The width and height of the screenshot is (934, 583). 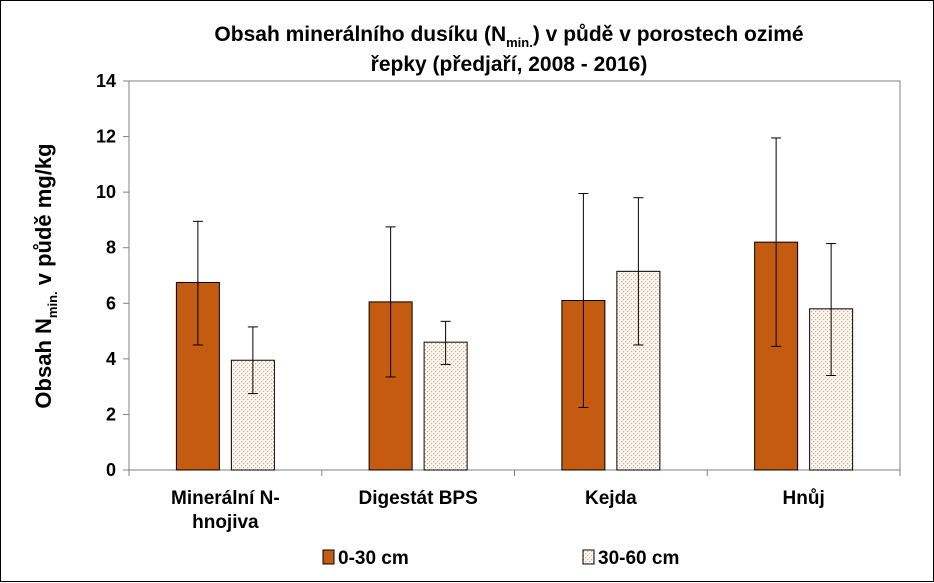 I want to click on x-category-label: Digestát BPS, so click(x=417, y=498).